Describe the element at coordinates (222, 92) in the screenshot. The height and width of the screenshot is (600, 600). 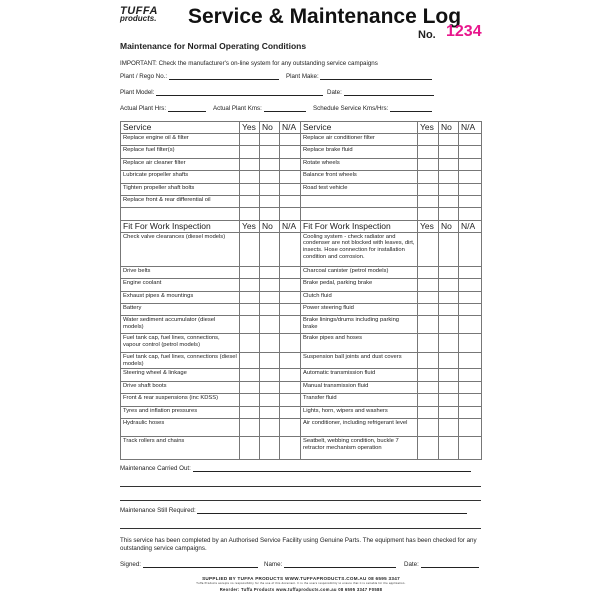
I see `plant-model-field: Plant Model:` at that location.